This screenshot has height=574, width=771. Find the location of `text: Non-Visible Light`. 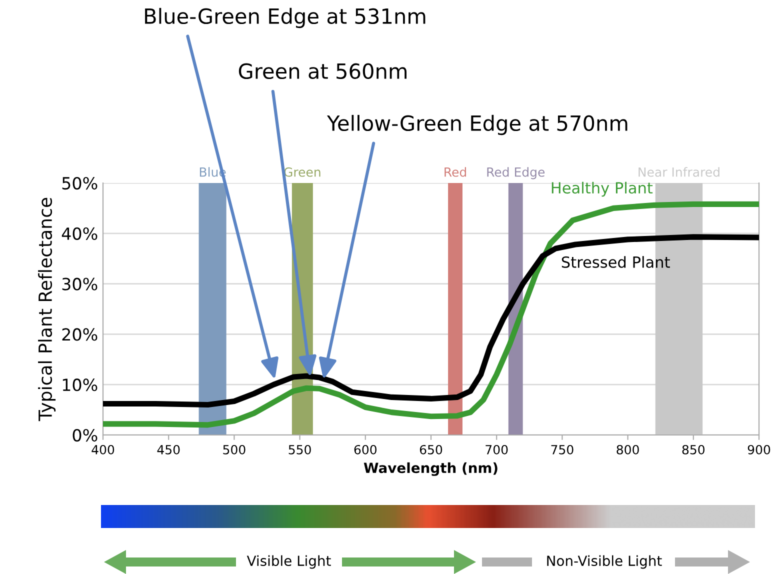

text: Non-Visible Light is located at coordinates (604, 562).